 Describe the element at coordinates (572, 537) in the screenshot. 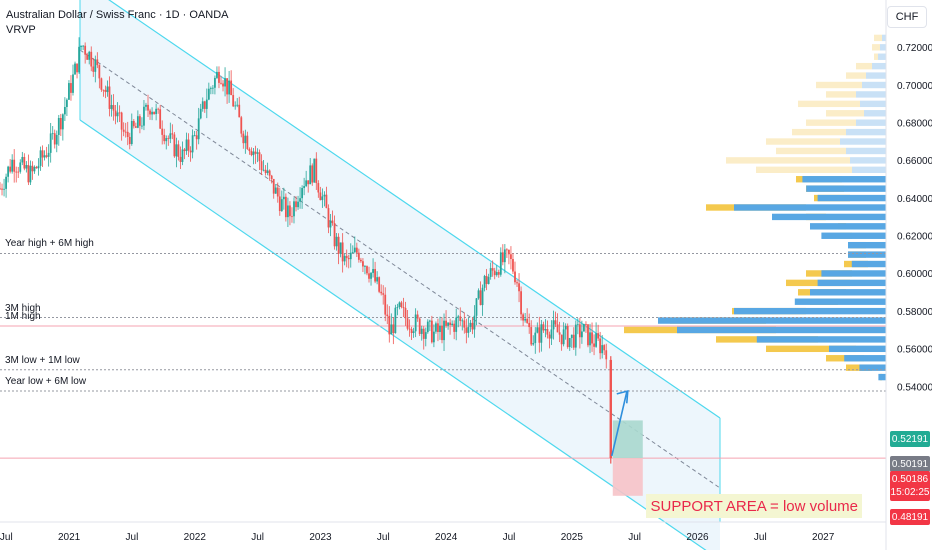

I see `x-tick-label: 2025` at that location.